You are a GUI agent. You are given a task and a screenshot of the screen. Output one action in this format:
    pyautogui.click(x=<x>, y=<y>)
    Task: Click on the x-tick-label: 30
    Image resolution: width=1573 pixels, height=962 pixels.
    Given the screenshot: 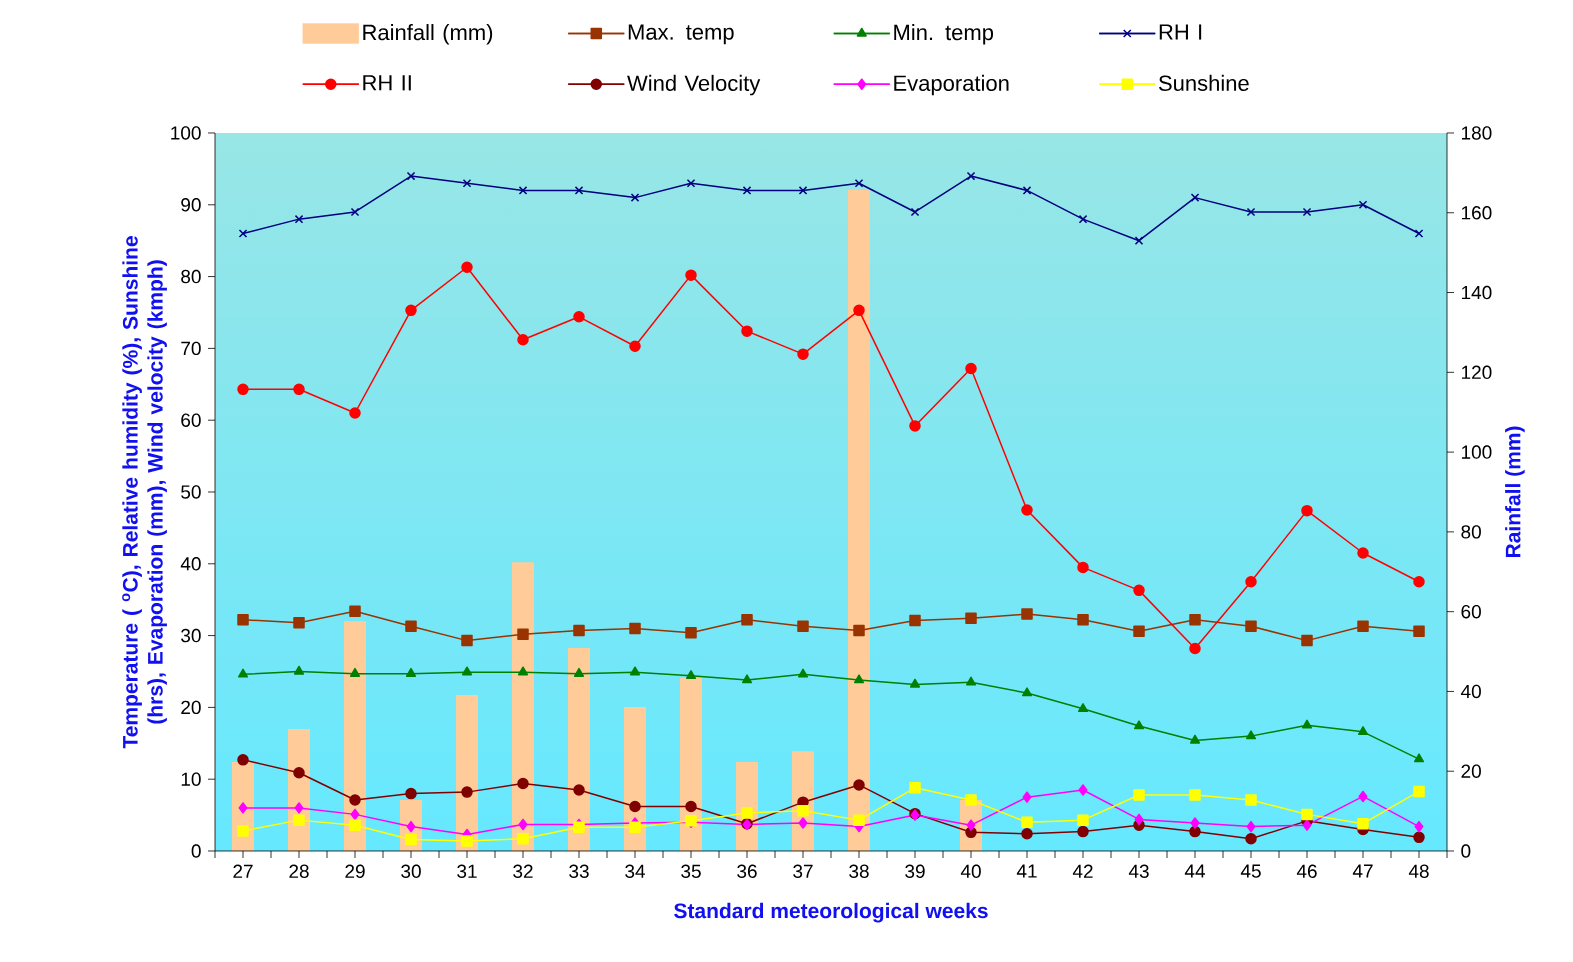 What is the action you would take?
    pyautogui.click(x=411, y=871)
    